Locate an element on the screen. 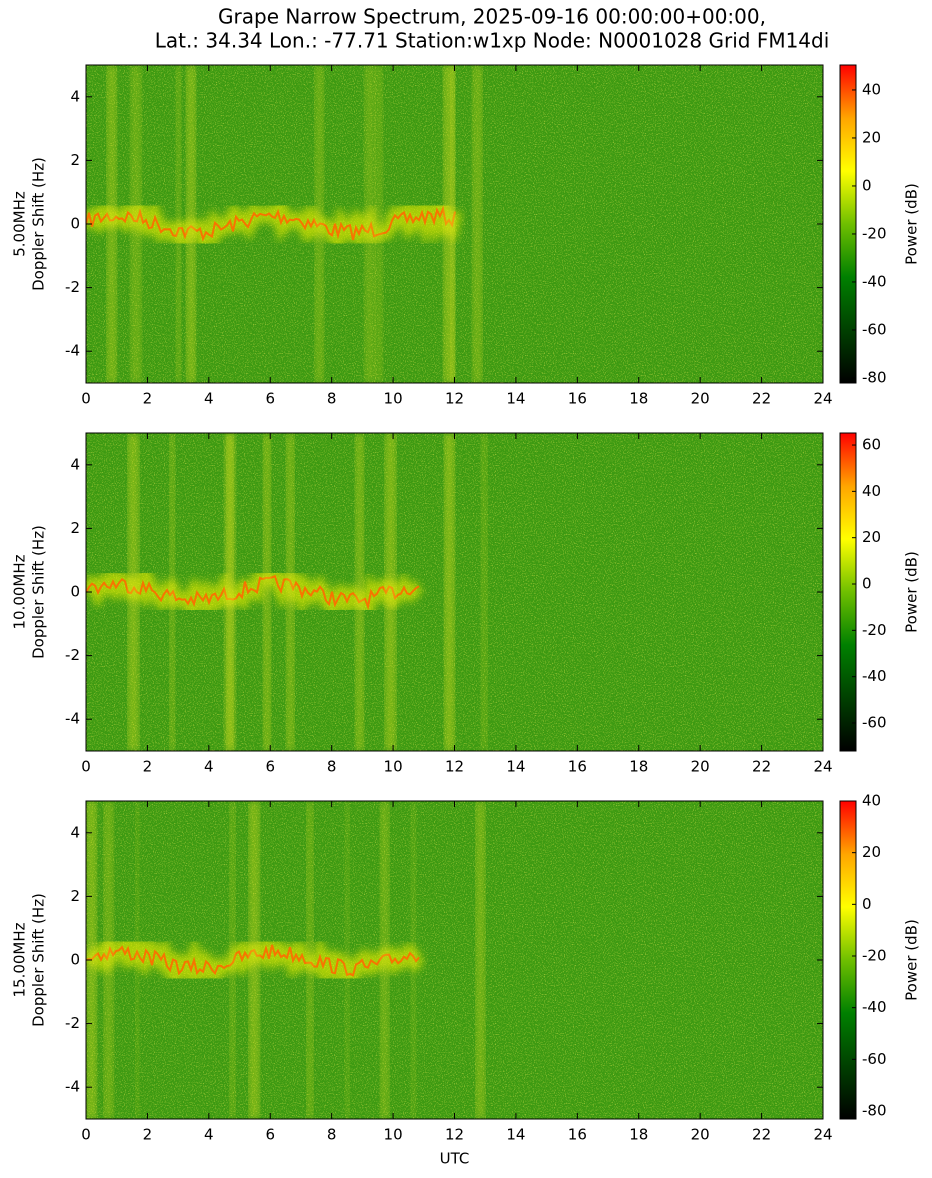 The height and width of the screenshot is (1178, 932). y-axis-label: 5.00MHz is located at coordinates (20, 224).